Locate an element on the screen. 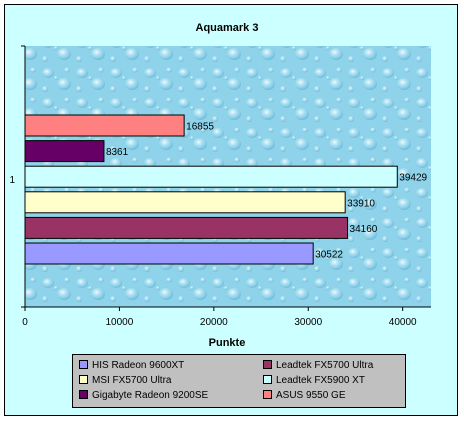 This screenshot has width=464, height=421. category-label: 1 is located at coordinates (12, 180).